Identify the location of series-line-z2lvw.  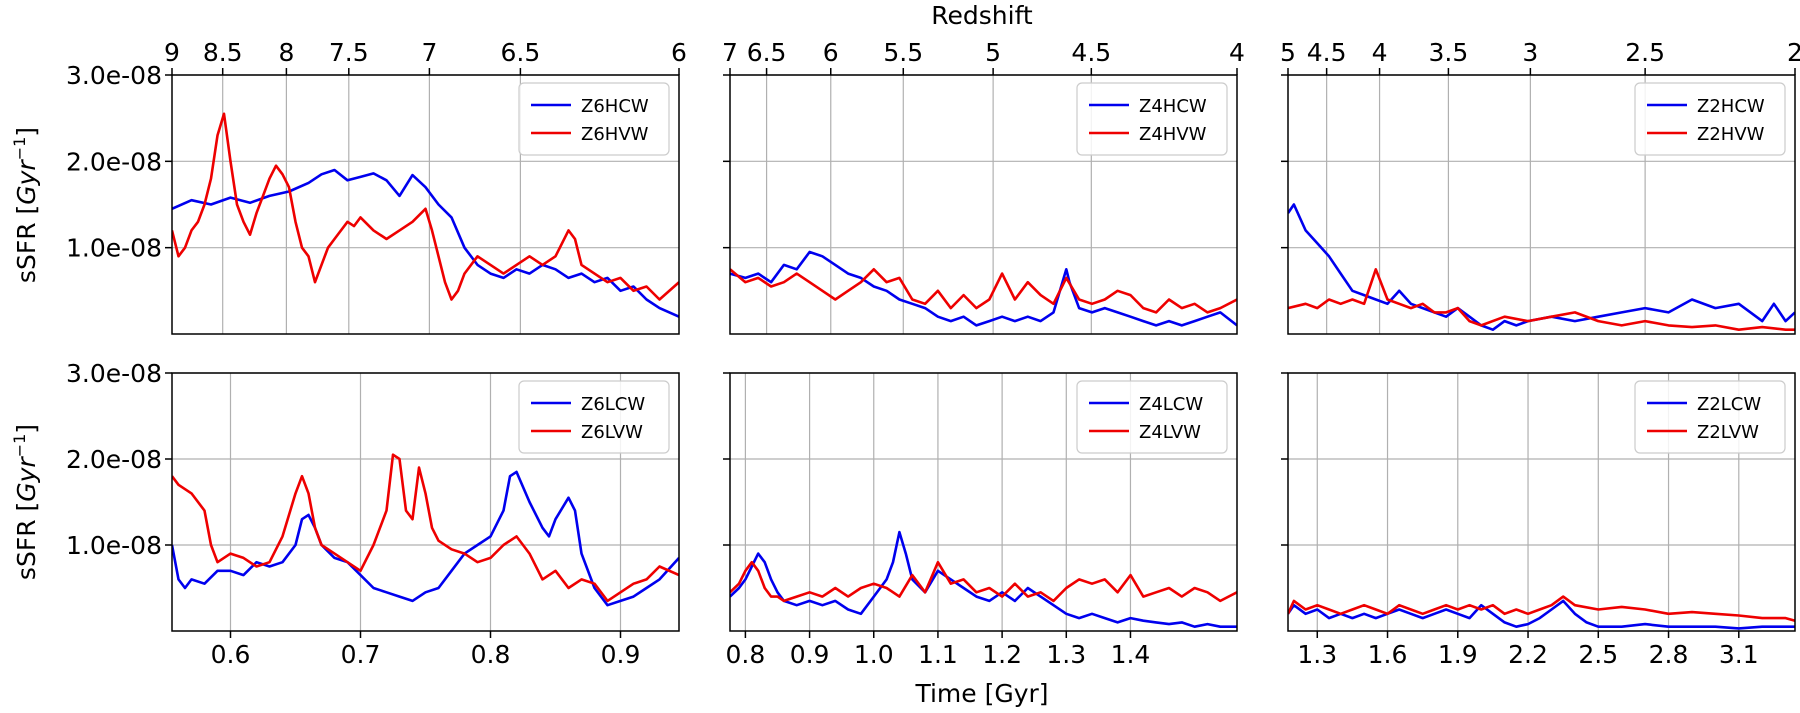
(1541, 608).